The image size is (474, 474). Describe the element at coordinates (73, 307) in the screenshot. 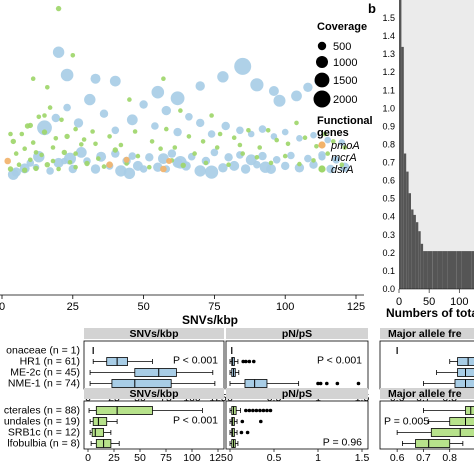

I see `scatter-x-tick-label: 25` at that location.